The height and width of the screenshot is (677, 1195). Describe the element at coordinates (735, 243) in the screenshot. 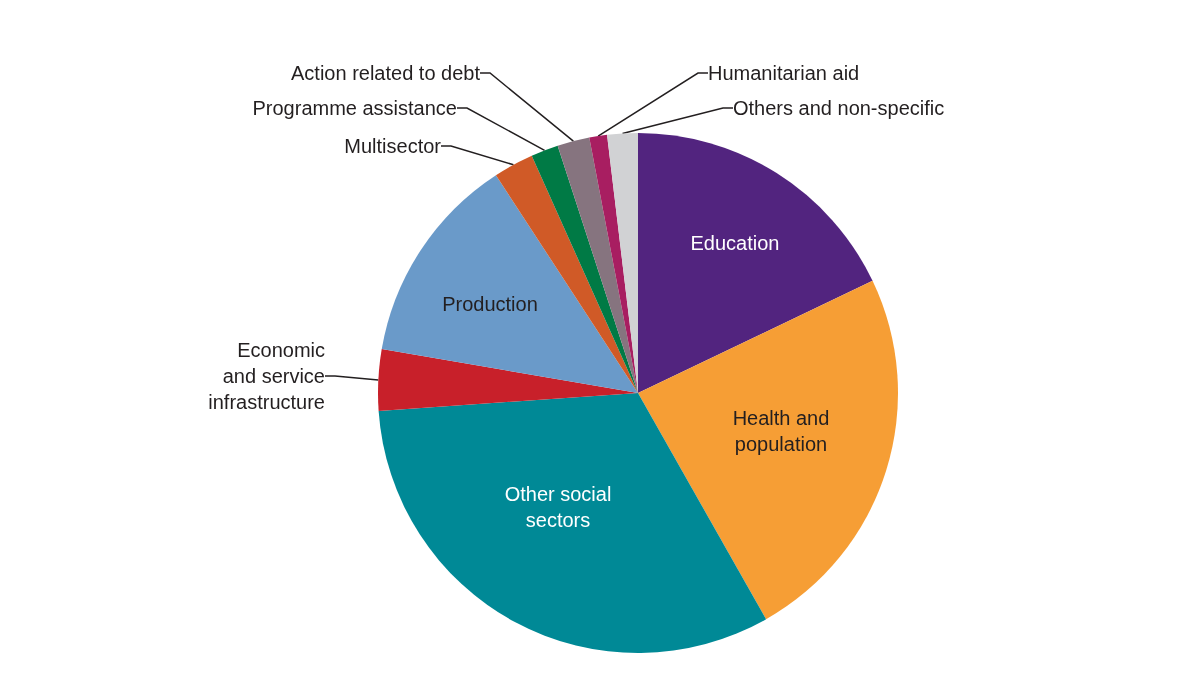

I see `slice-label: Education` at that location.